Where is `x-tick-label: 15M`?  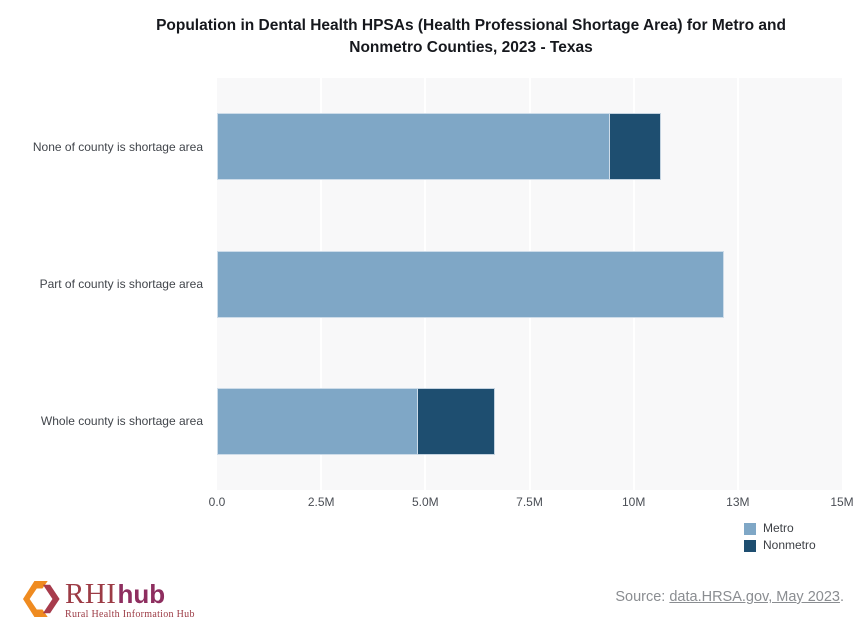
x-tick-label: 15M is located at coordinates (842, 502).